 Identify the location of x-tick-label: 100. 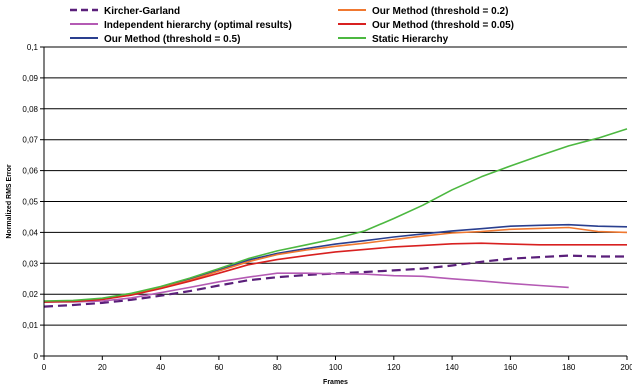
(336, 367).